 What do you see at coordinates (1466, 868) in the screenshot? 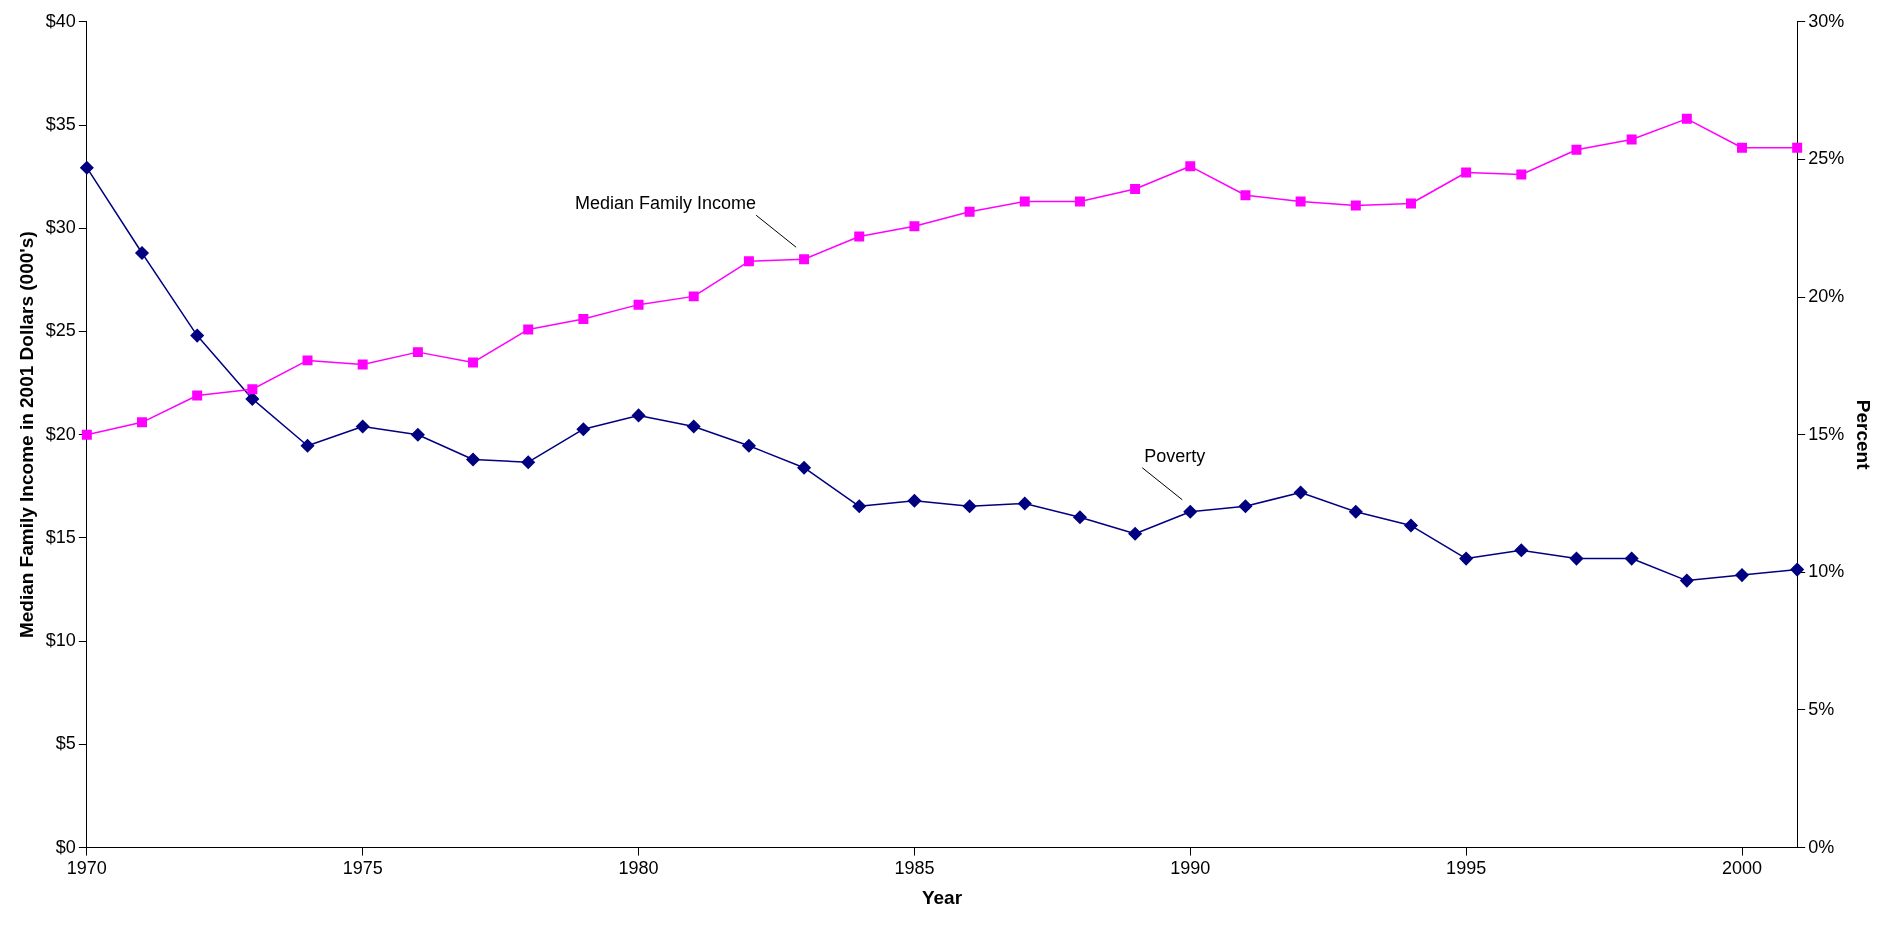
I see `x-tick-label: 1995` at bounding box center [1466, 868].